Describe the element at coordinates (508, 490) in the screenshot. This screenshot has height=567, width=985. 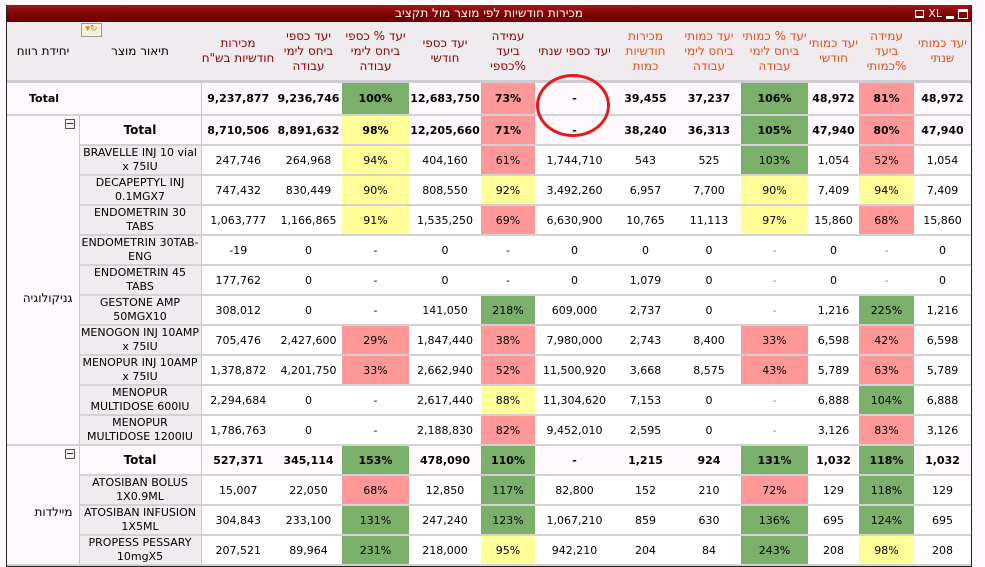
I see `value-cell: 117%` at that location.